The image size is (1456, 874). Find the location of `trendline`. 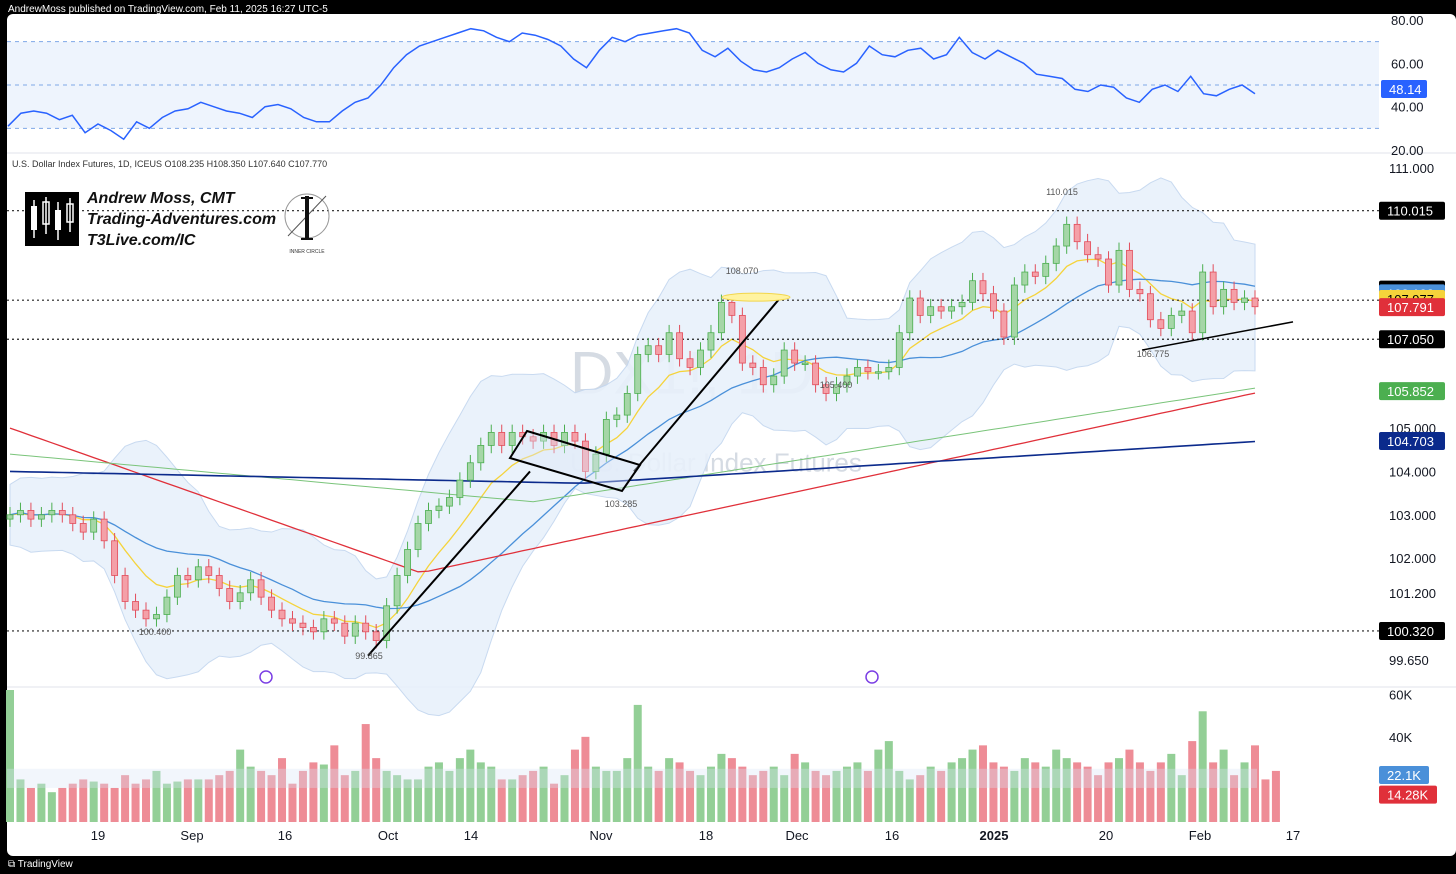

trendline is located at coordinates (707, 385).